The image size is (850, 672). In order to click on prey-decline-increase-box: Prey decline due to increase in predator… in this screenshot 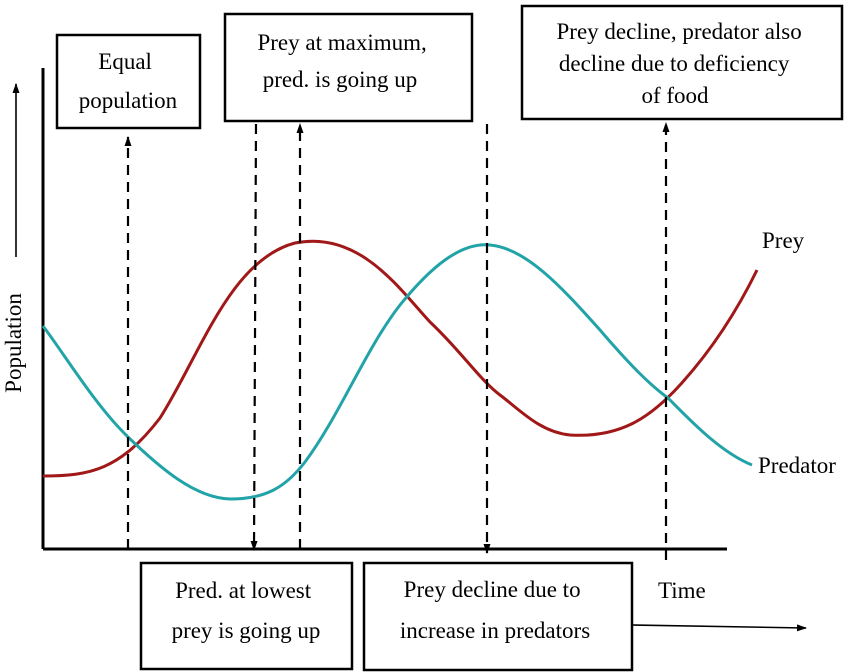, I will do `click(498, 616)`.